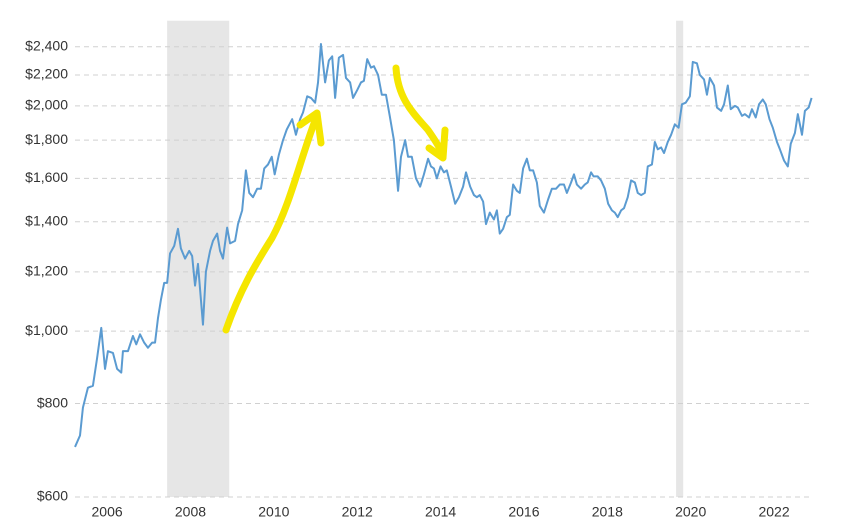 Image resolution: width=850 pixels, height=522 pixels. Describe the element at coordinates (437, 144) in the screenshot. I see `arrow-down-head` at that location.